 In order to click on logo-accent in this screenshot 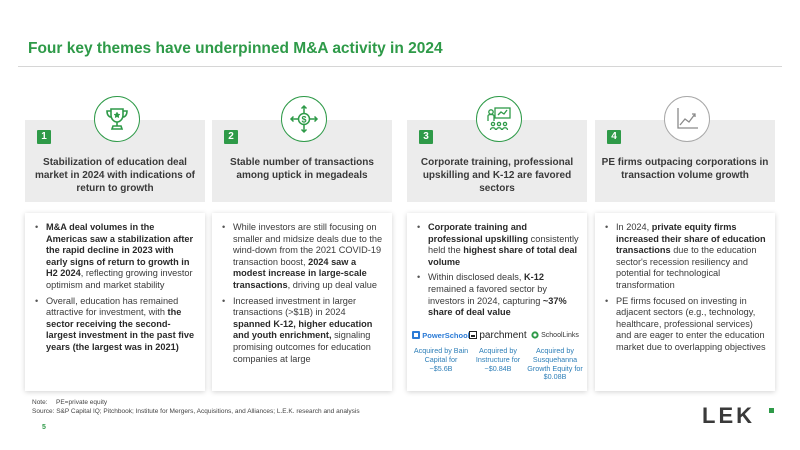, I will do `click(771, 410)`.